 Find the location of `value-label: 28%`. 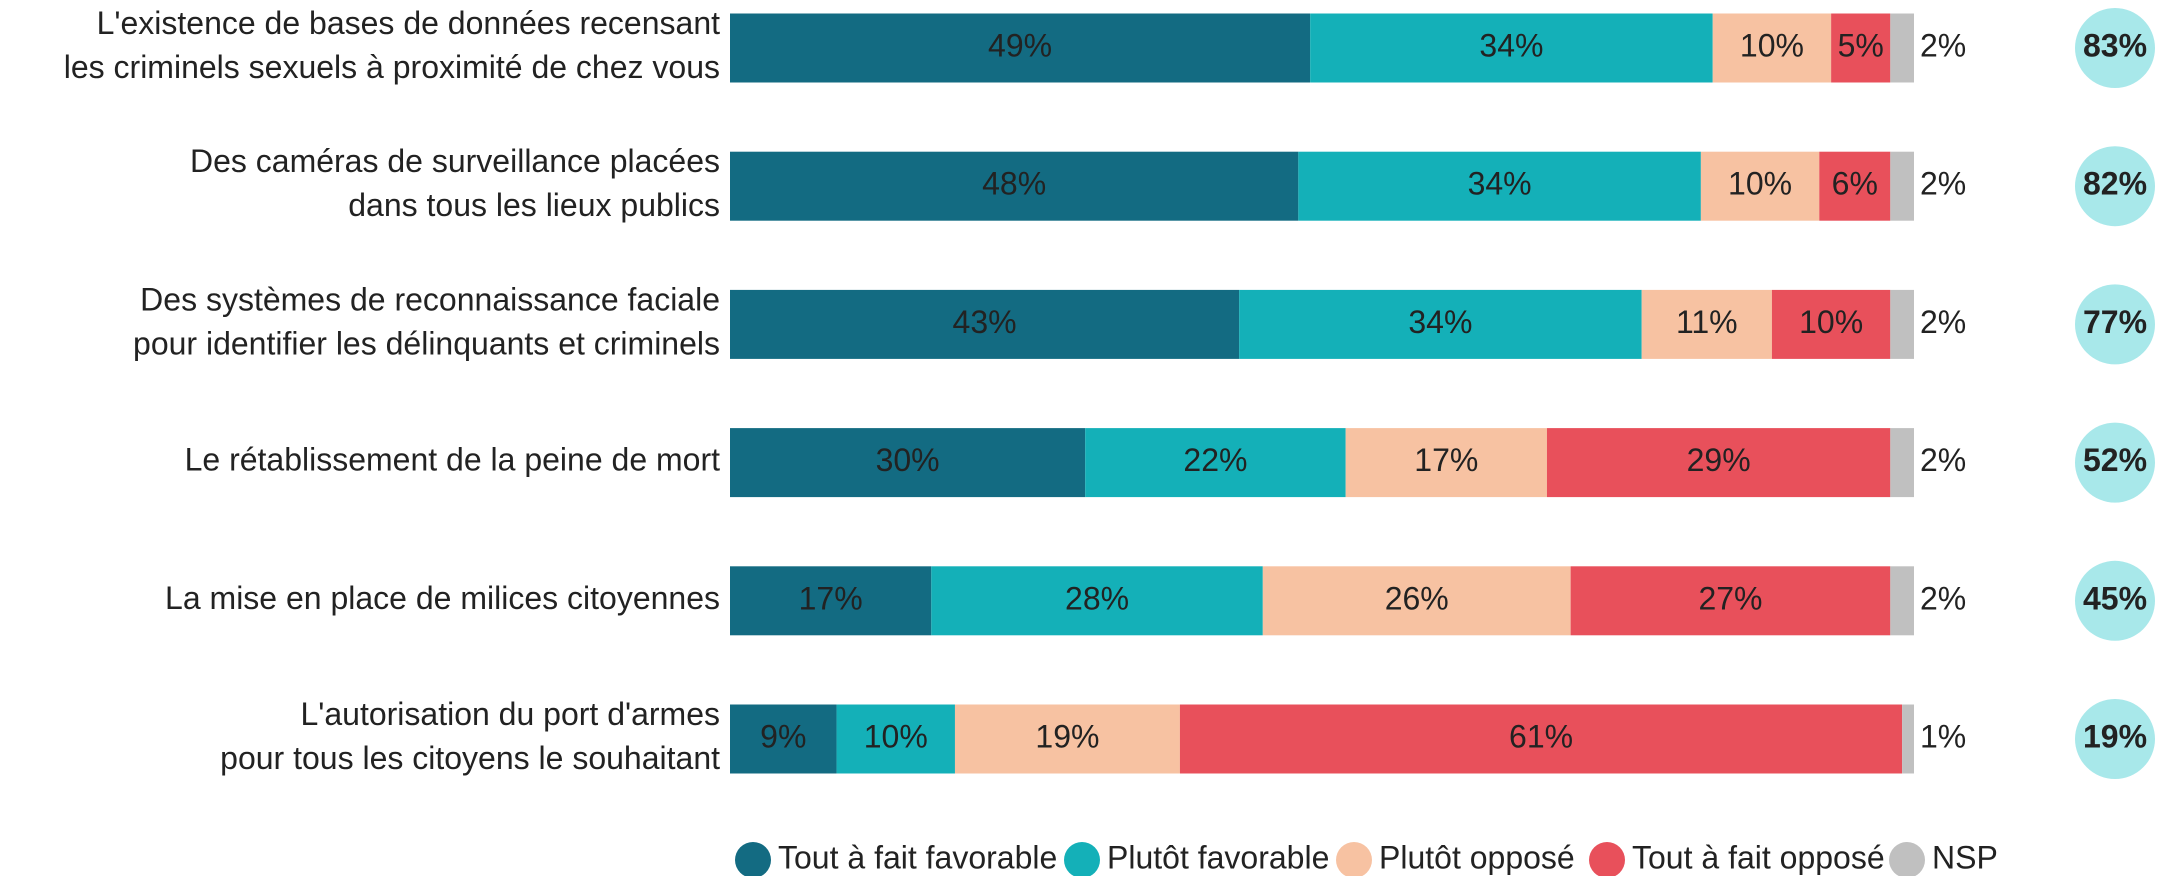

value-label: 28% is located at coordinates (1097, 598).